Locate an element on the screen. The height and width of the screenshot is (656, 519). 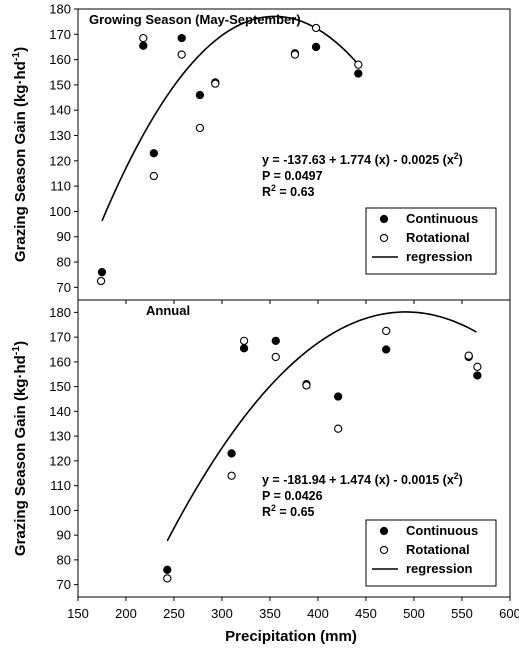
x-tick-label: 500 is located at coordinates (414, 613).